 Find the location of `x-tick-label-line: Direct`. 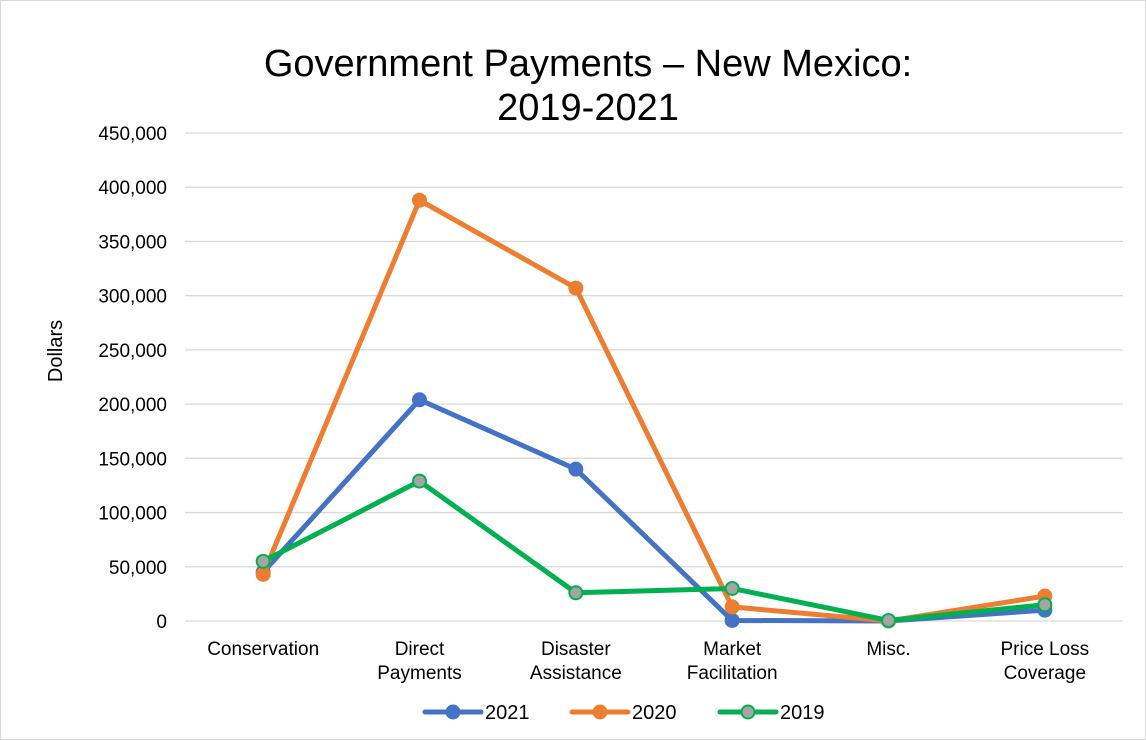

x-tick-label-line: Direct is located at coordinates (420, 649).